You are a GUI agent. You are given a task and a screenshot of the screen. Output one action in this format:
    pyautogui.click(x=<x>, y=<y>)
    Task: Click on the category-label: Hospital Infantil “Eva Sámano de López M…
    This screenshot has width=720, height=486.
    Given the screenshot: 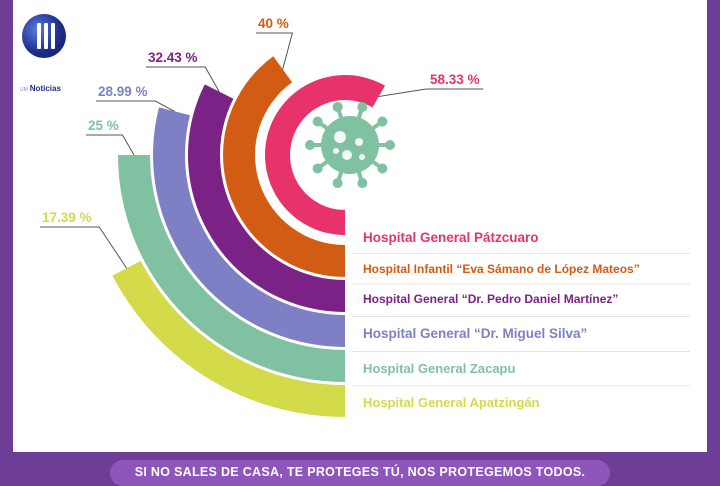 What is the action you would take?
    pyautogui.click(x=501, y=269)
    